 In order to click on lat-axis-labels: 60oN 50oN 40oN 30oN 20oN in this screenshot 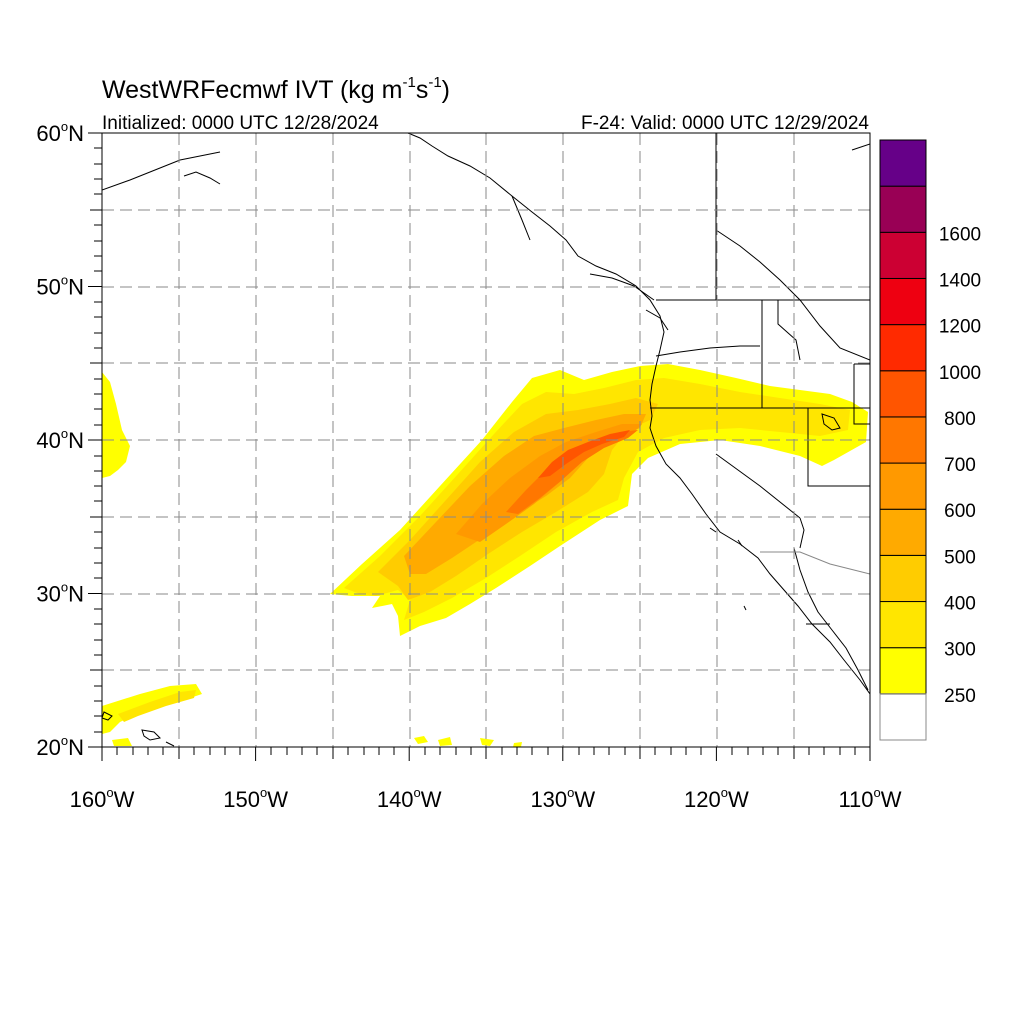, I will do `click(60, 439)`.